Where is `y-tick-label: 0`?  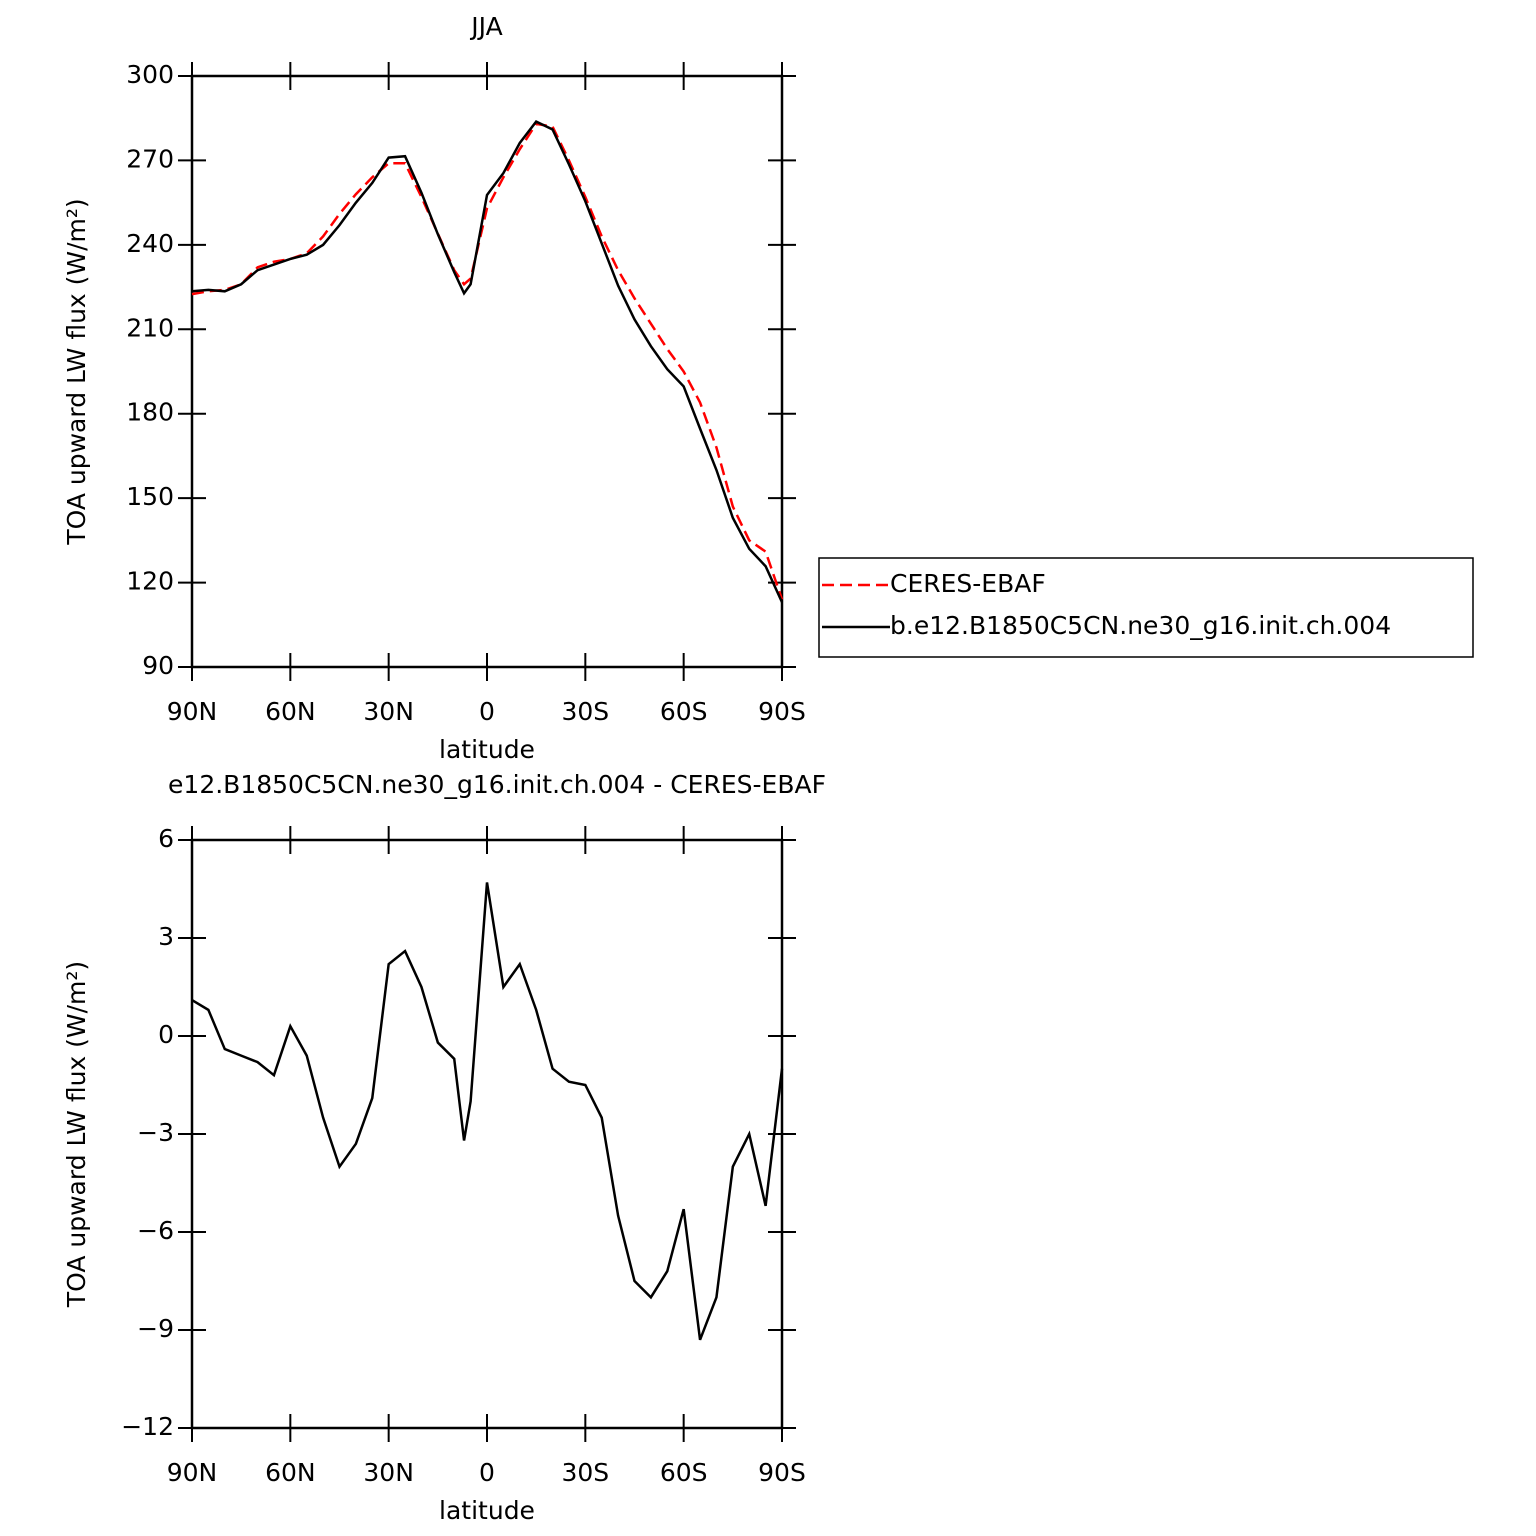
y-tick-label: 0 is located at coordinates (166, 1034).